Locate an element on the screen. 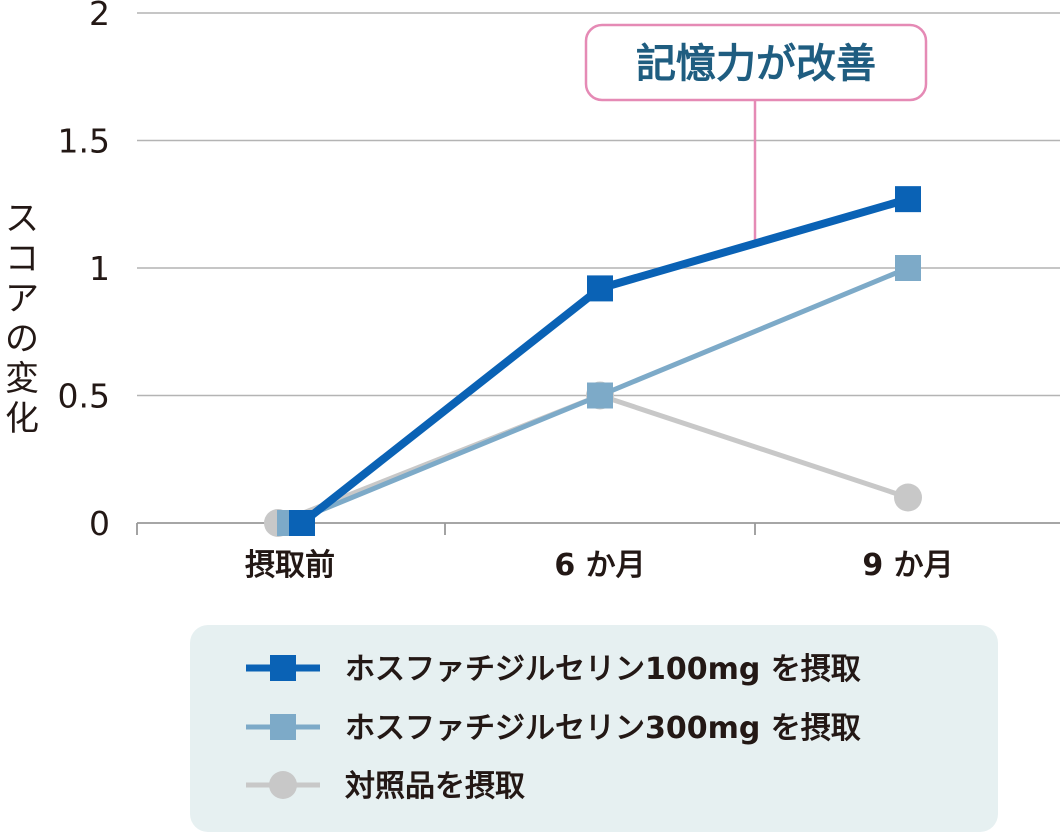 This screenshot has height=835, width=1063. y-tick-label: 2 is located at coordinates (99, 16).